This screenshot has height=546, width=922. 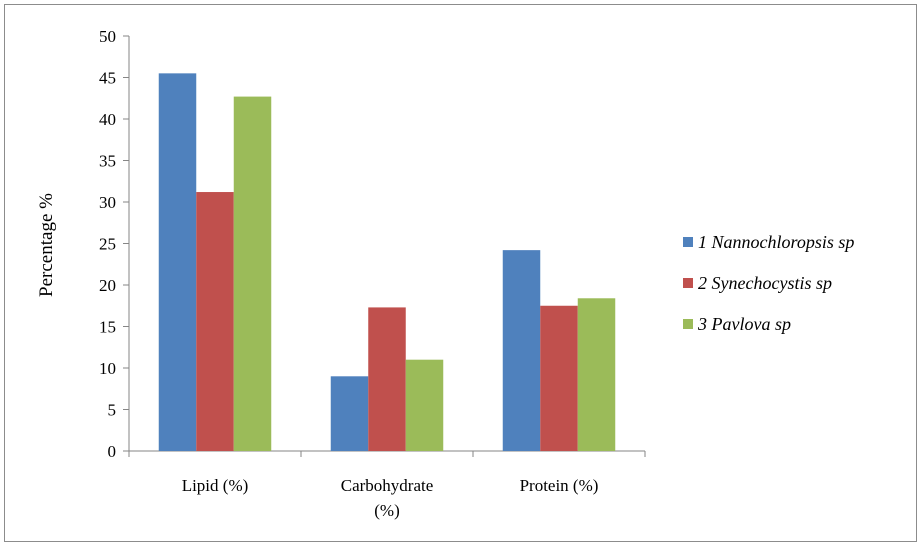 What do you see at coordinates (776, 242) in the screenshot?
I see `legend-label: 1 Nannochloropsis sp` at bounding box center [776, 242].